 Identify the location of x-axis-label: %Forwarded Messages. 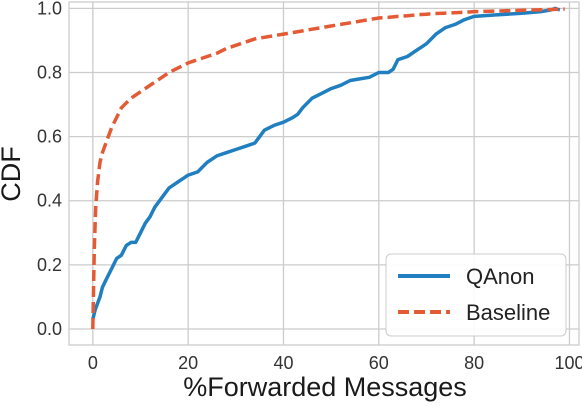
(325, 387).